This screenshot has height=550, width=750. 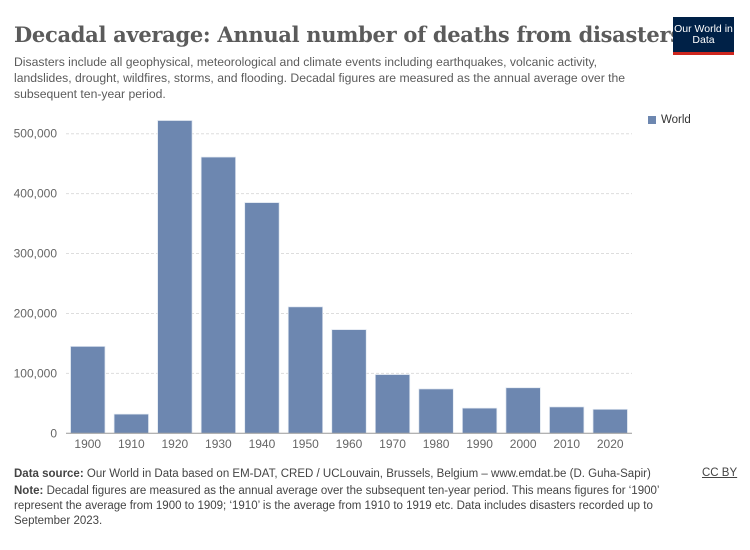 I want to click on x-tick-label: 2020, so click(x=610, y=444).